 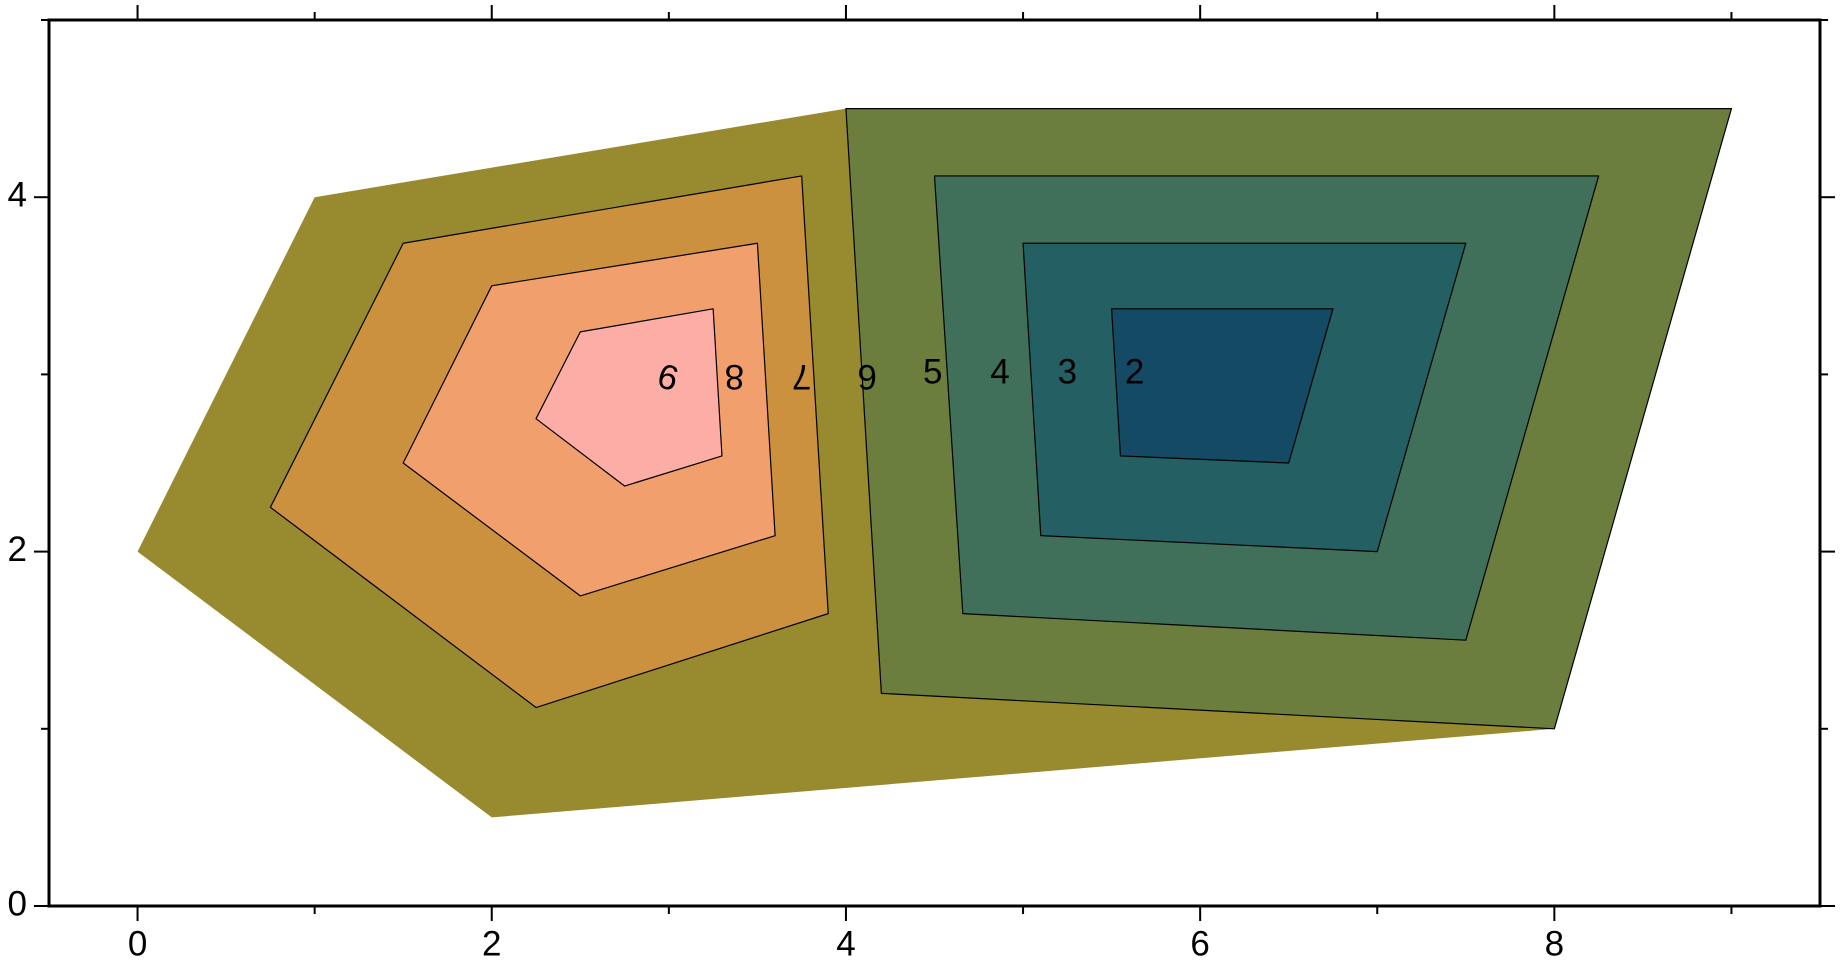 What do you see at coordinates (17, 549) in the screenshot?
I see `y-tick-label: 2` at bounding box center [17, 549].